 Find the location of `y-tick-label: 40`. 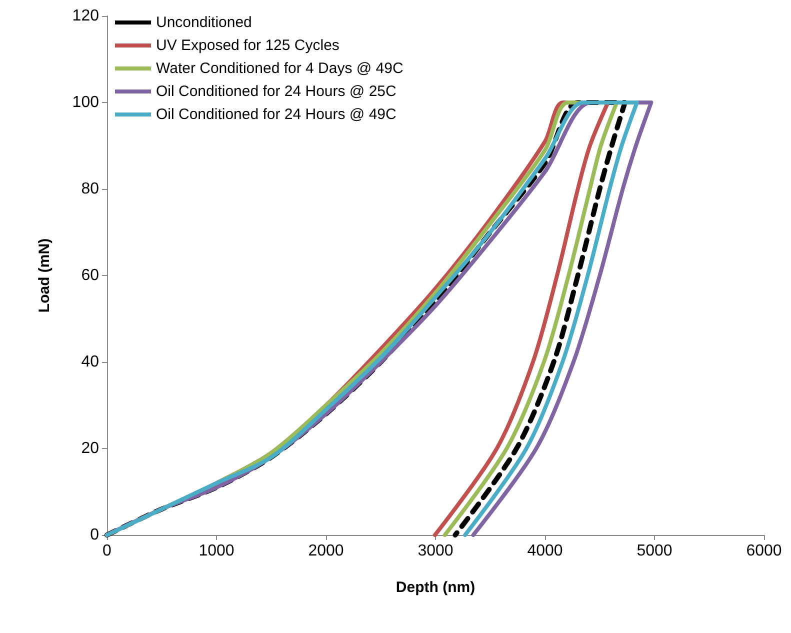

y-tick-label: 40 is located at coordinates (90, 362).